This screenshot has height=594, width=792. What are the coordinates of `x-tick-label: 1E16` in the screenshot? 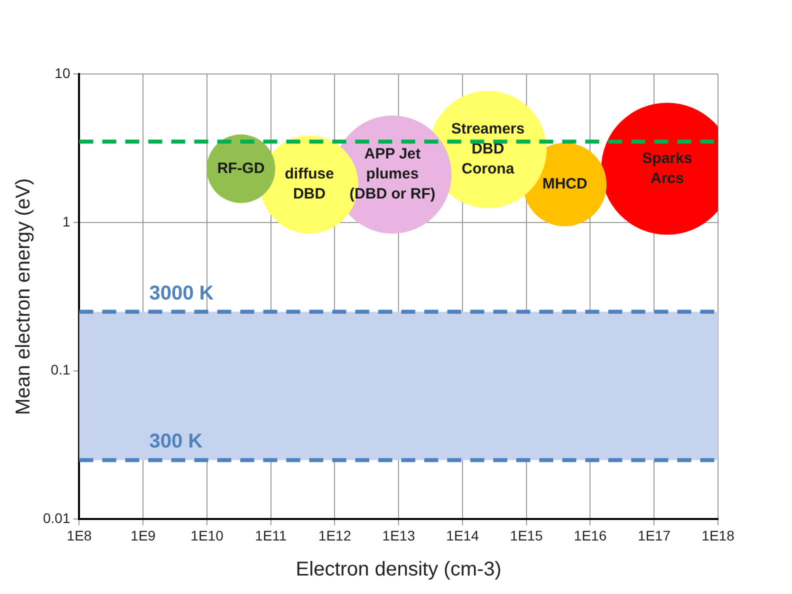 It's located at (590, 535).